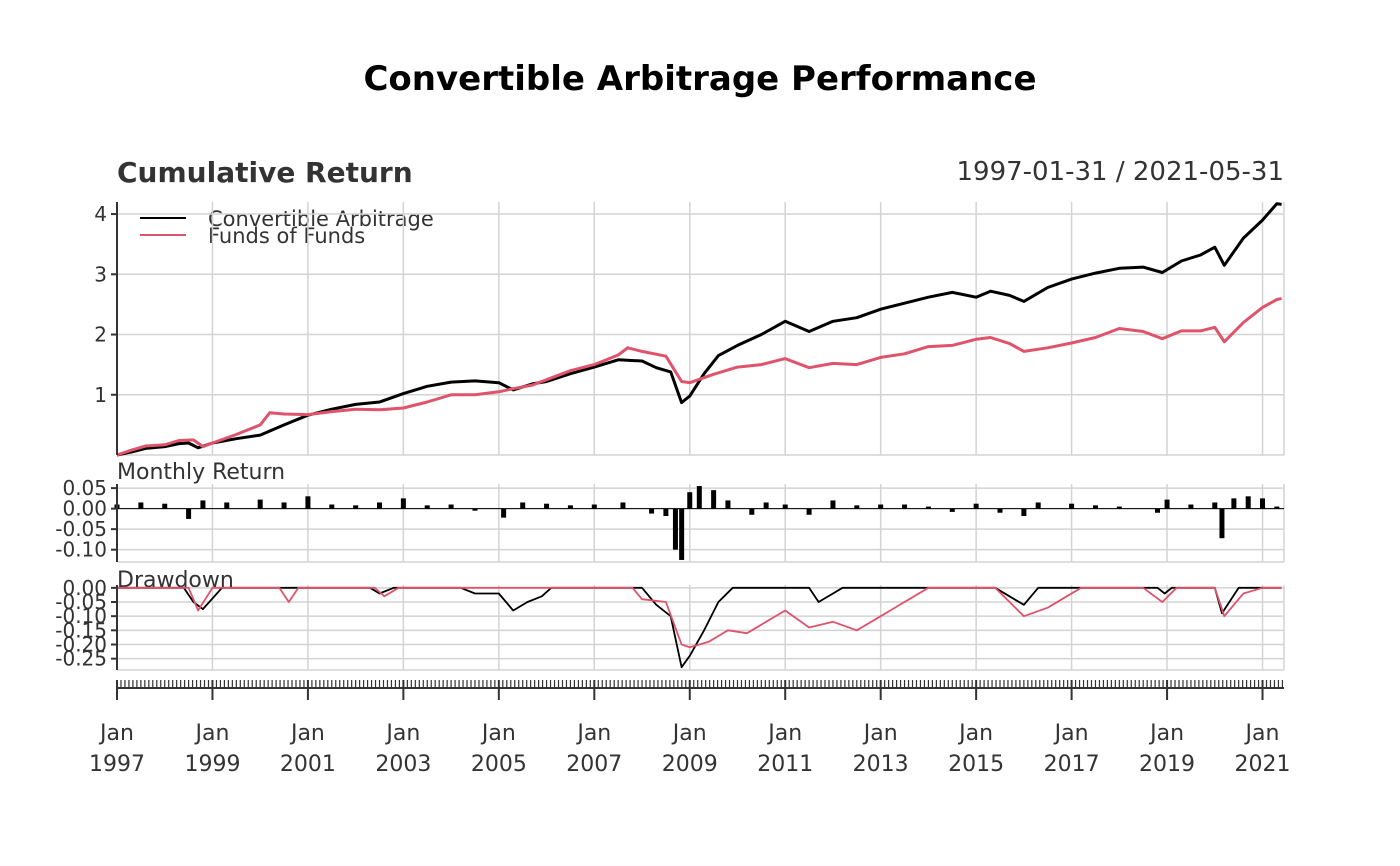 The height and width of the screenshot is (866, 1400). I want to click on drawdown-ytick-label-0: 0.00, so click(84, 588).